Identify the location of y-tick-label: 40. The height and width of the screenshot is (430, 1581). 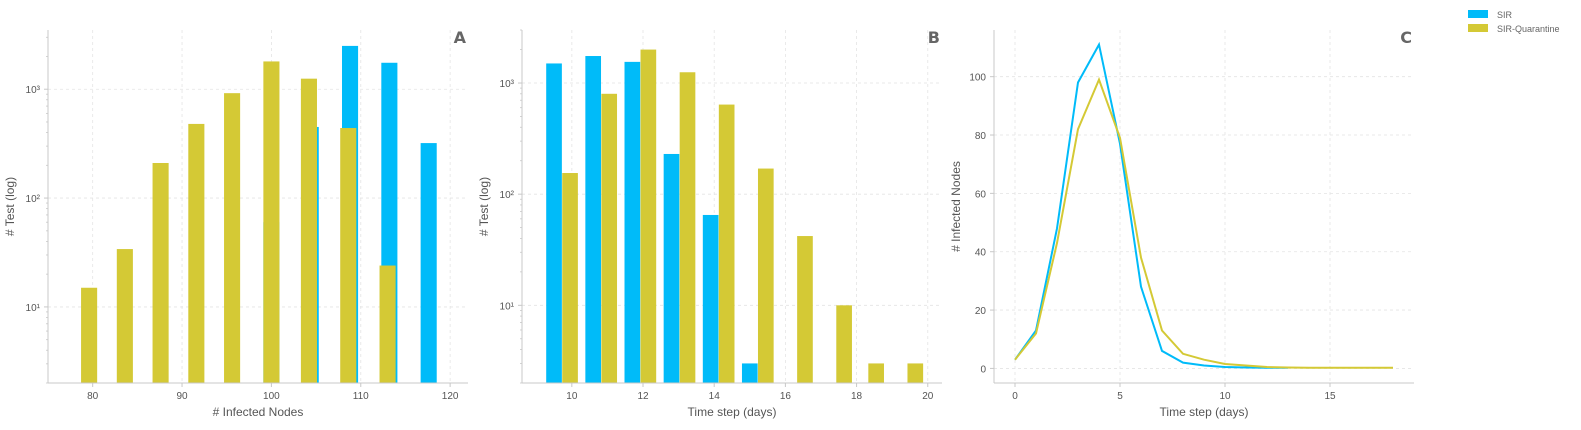
(981, 253).